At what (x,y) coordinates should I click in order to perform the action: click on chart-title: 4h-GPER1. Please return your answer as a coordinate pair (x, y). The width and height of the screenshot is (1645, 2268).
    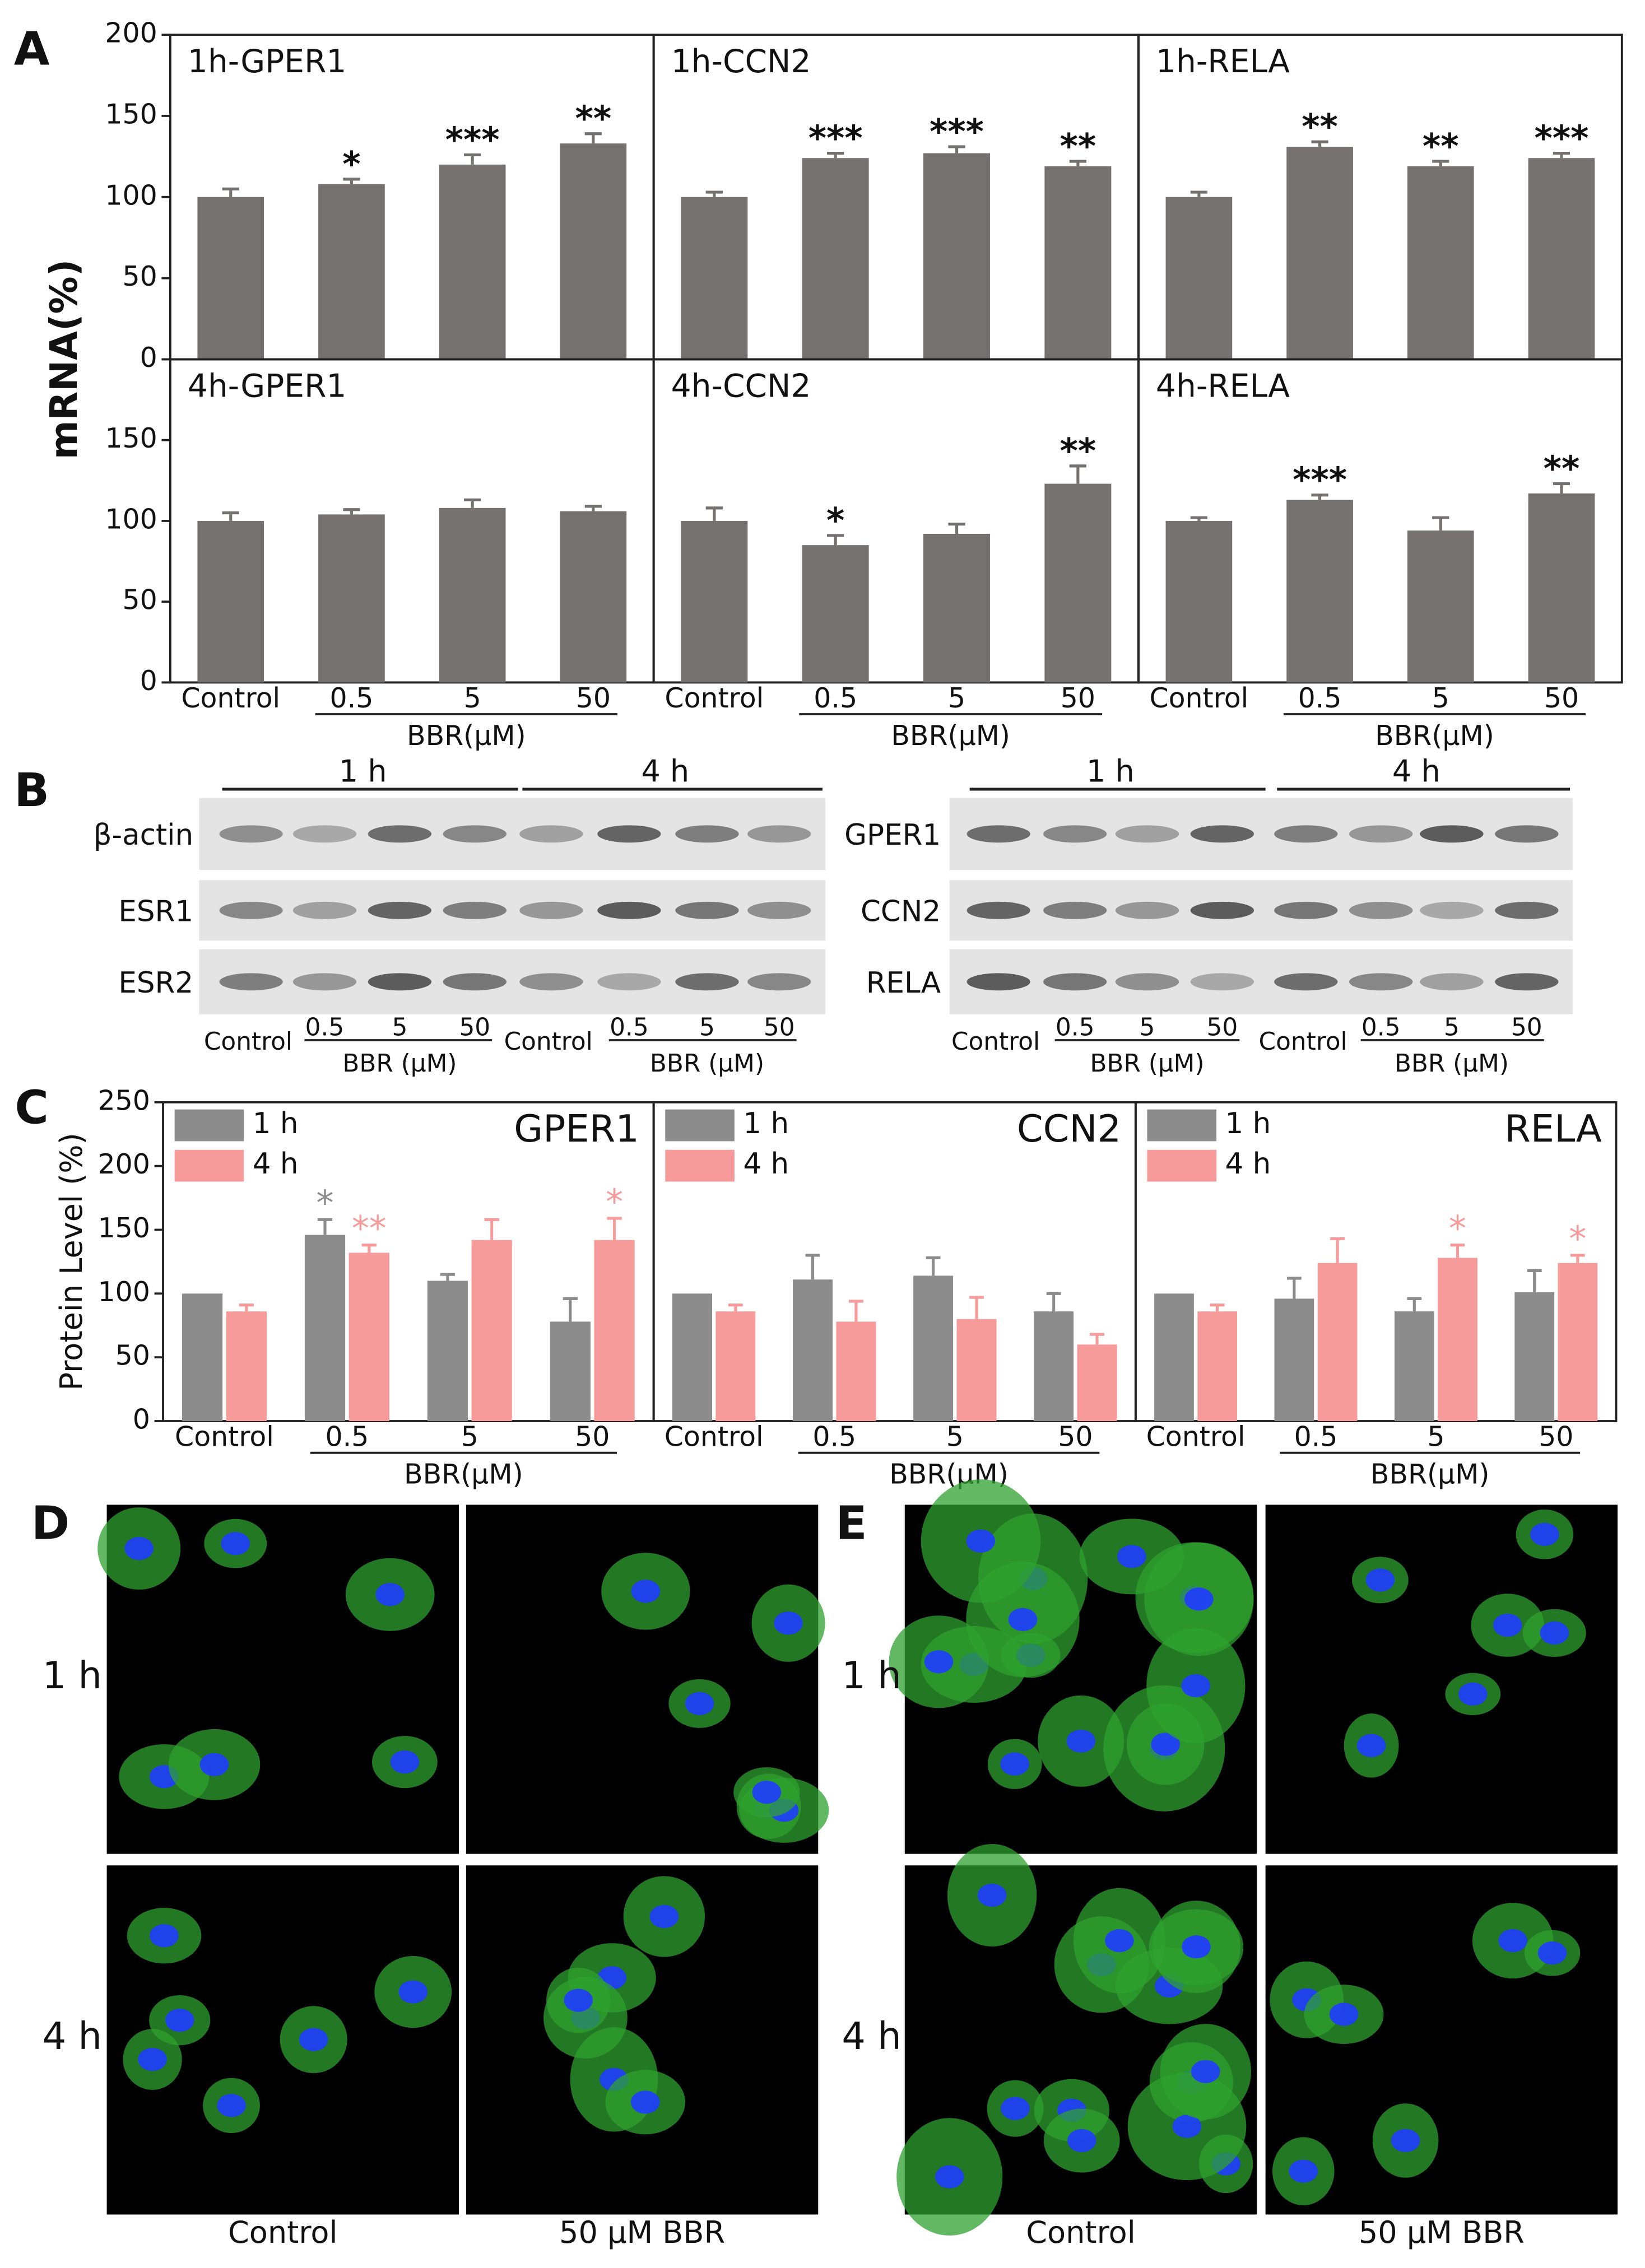
    Looking at the image, I should click on (267, 386).